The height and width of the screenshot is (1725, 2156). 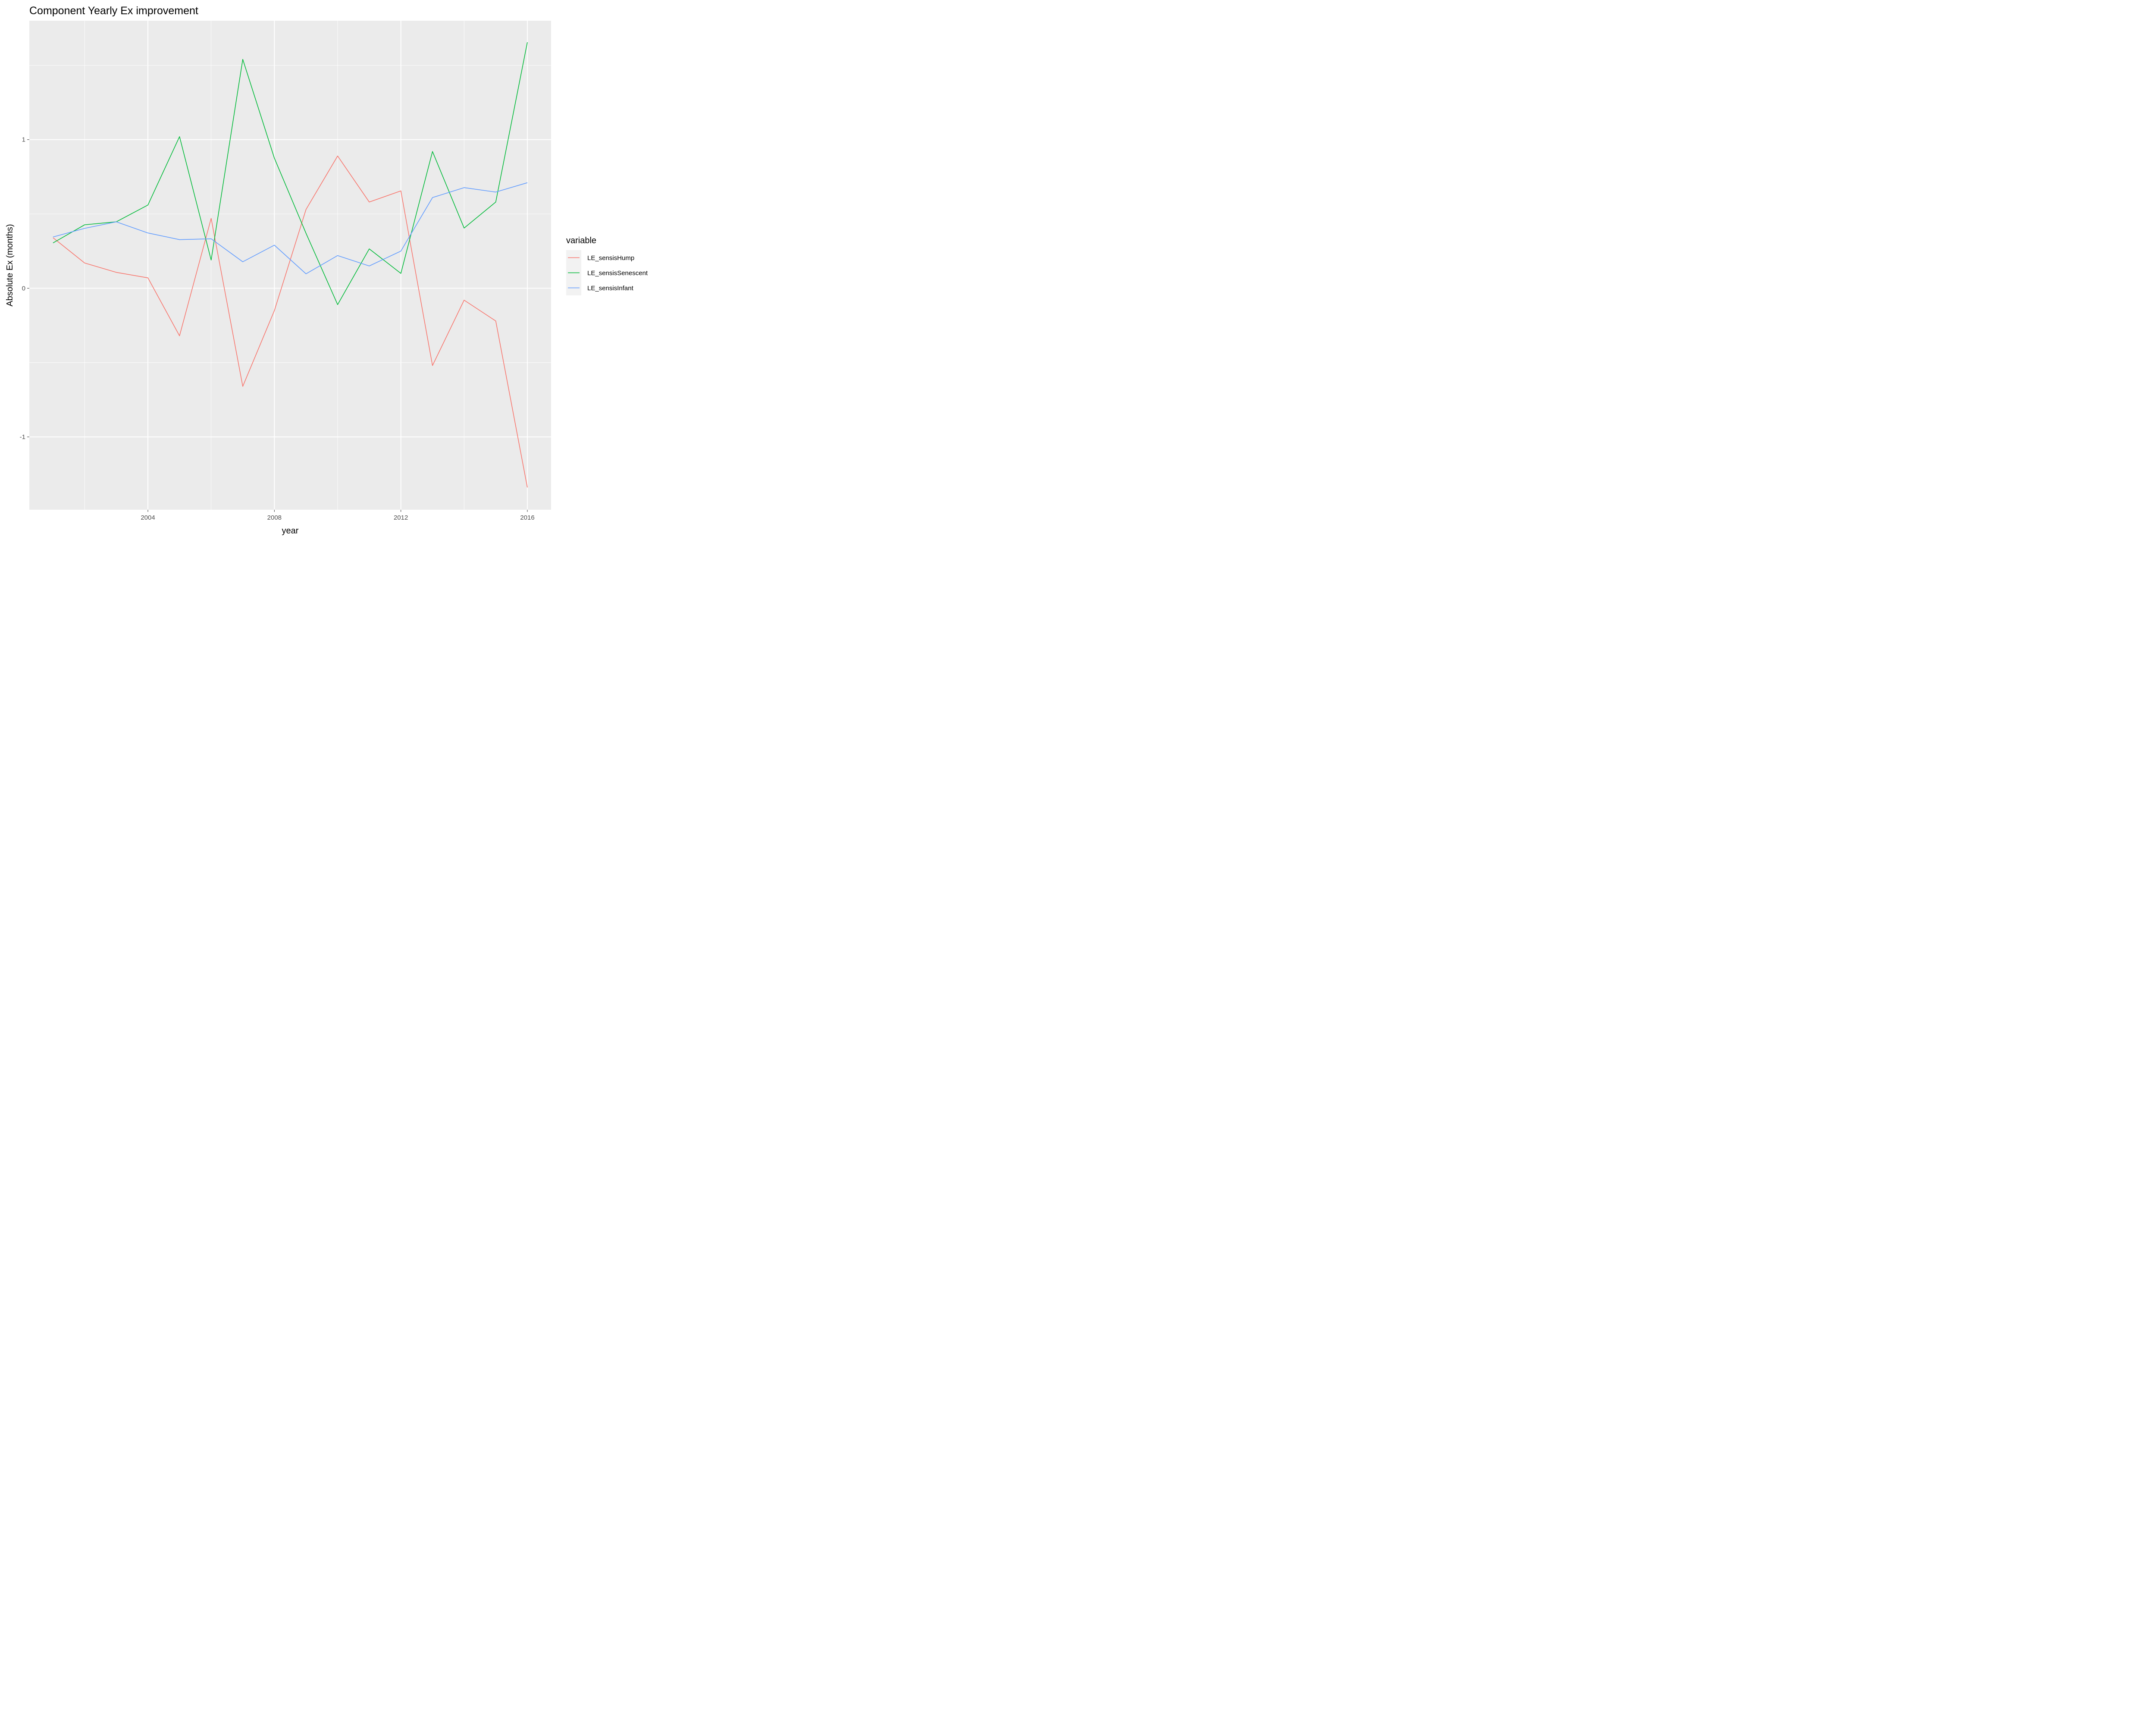 What do you see at coordinates (148, 517) in the screenshot?
I see `x-tick-label: 2004` at bounding box center [148, 517].